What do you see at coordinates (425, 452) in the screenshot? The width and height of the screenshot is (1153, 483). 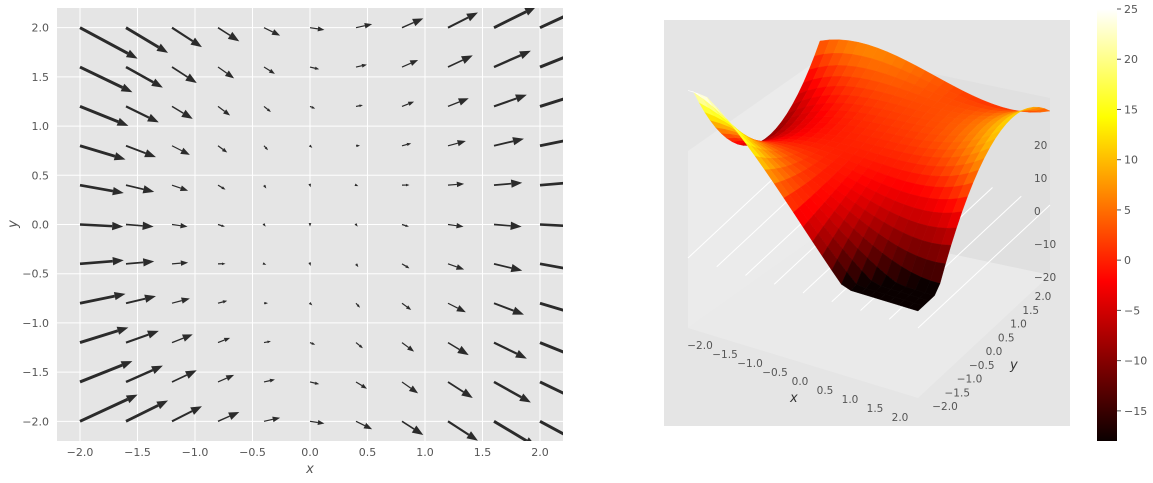 I see `x-tick-label: 1.0` at bounding box center [425, 452].